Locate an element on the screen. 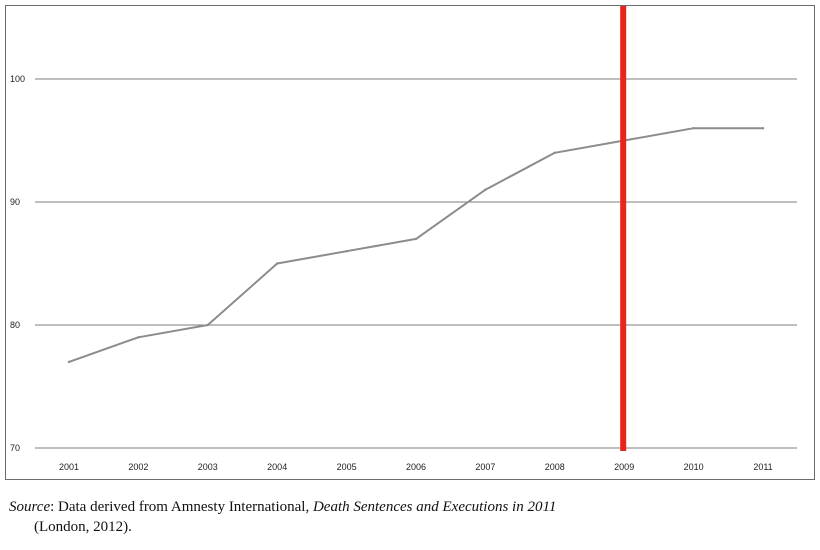 The width and height of the screenshot is (820, 550). data-point-2007 is located at coordinates (485, 189).